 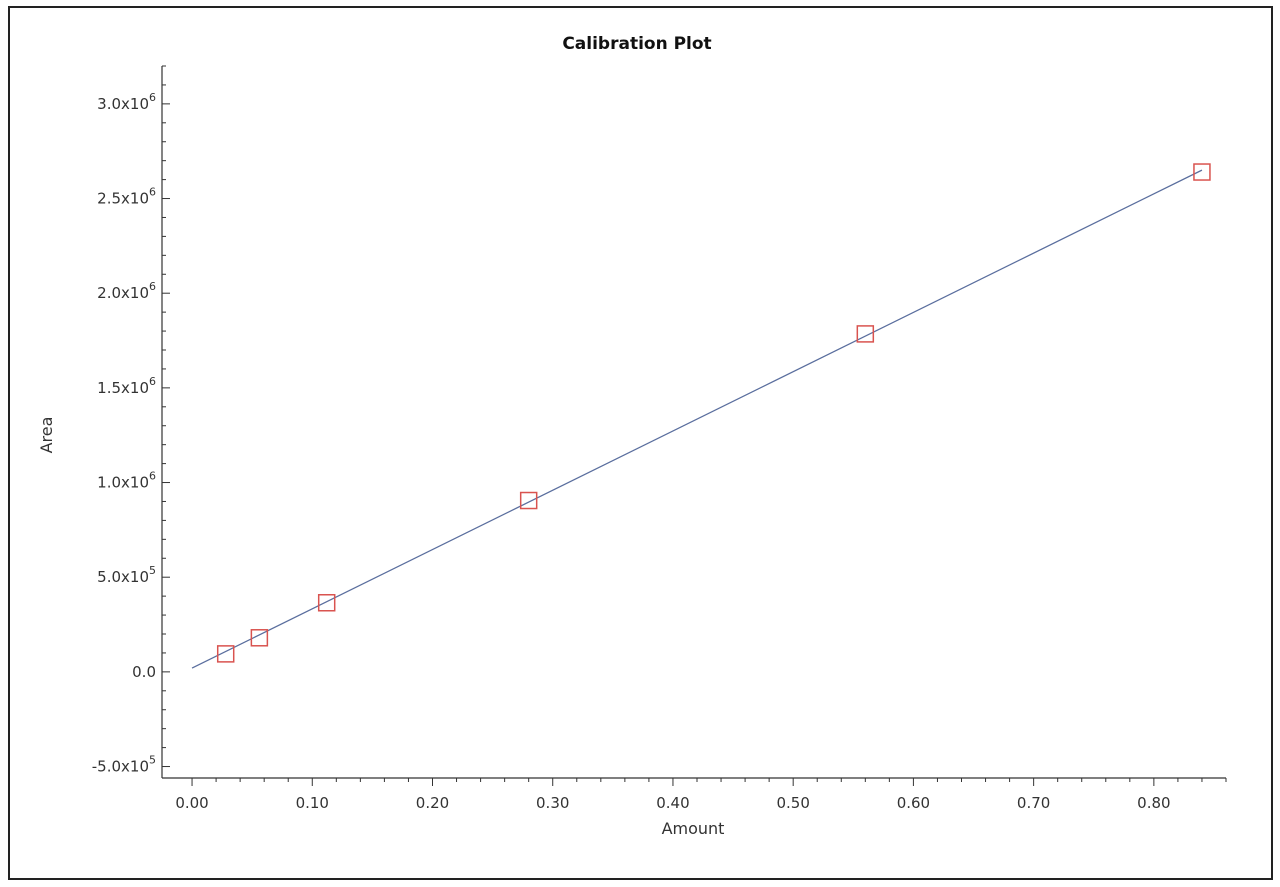 I want to click on y-axis-label: Area, so click(x=46, y=435).